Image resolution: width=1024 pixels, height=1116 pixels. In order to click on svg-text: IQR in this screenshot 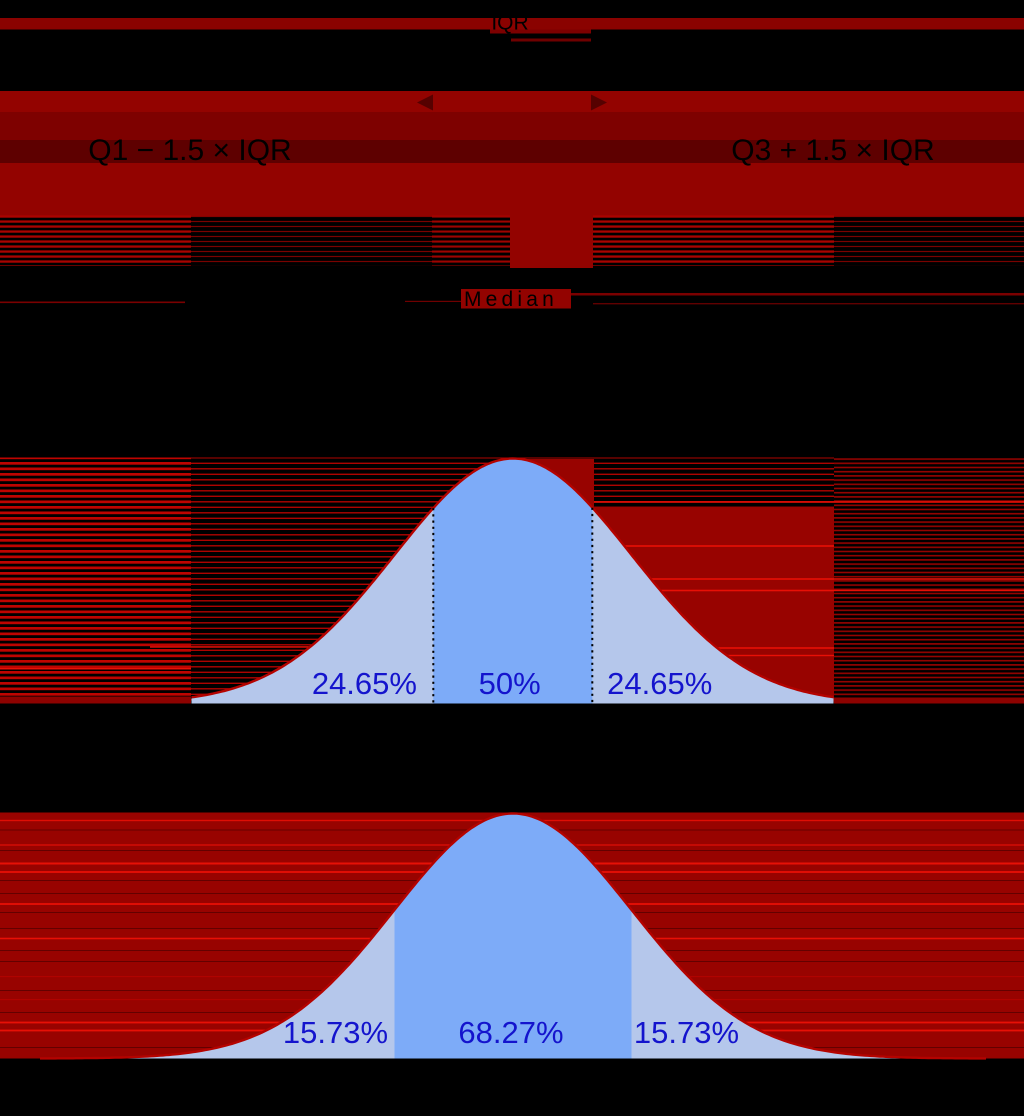, I will do `click(509, 23)`.